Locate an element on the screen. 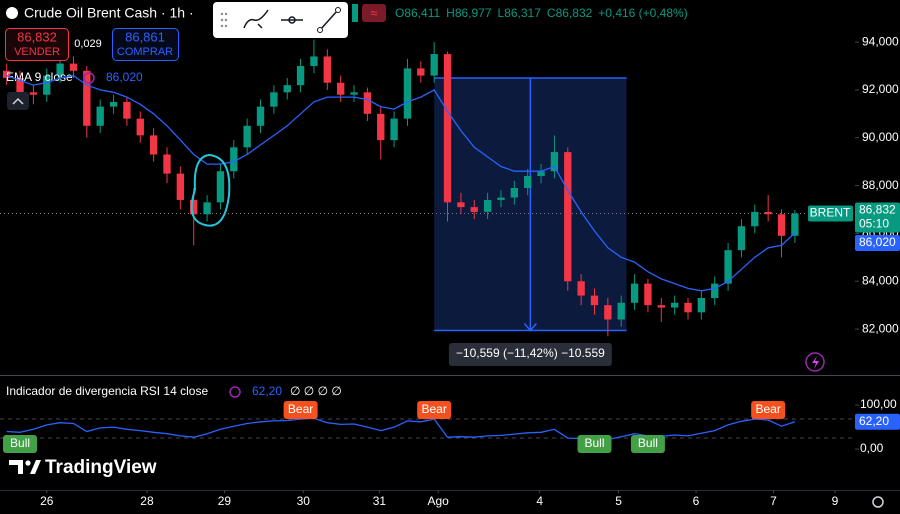 The image size is (900, 514). rsi-icon is located at coordinates (235, 392).